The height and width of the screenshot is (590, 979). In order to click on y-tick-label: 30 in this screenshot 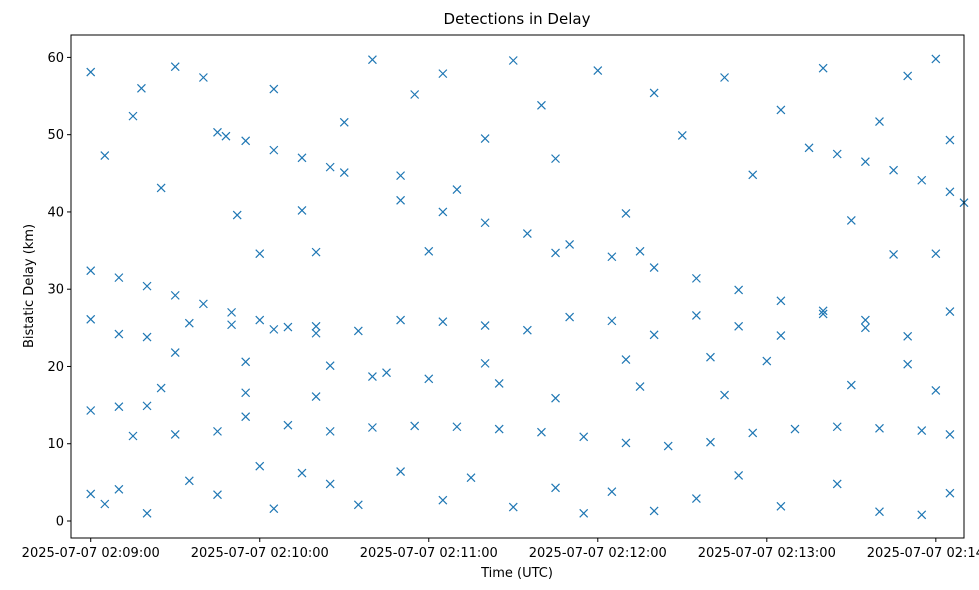, I will do `click(55, 290)`.